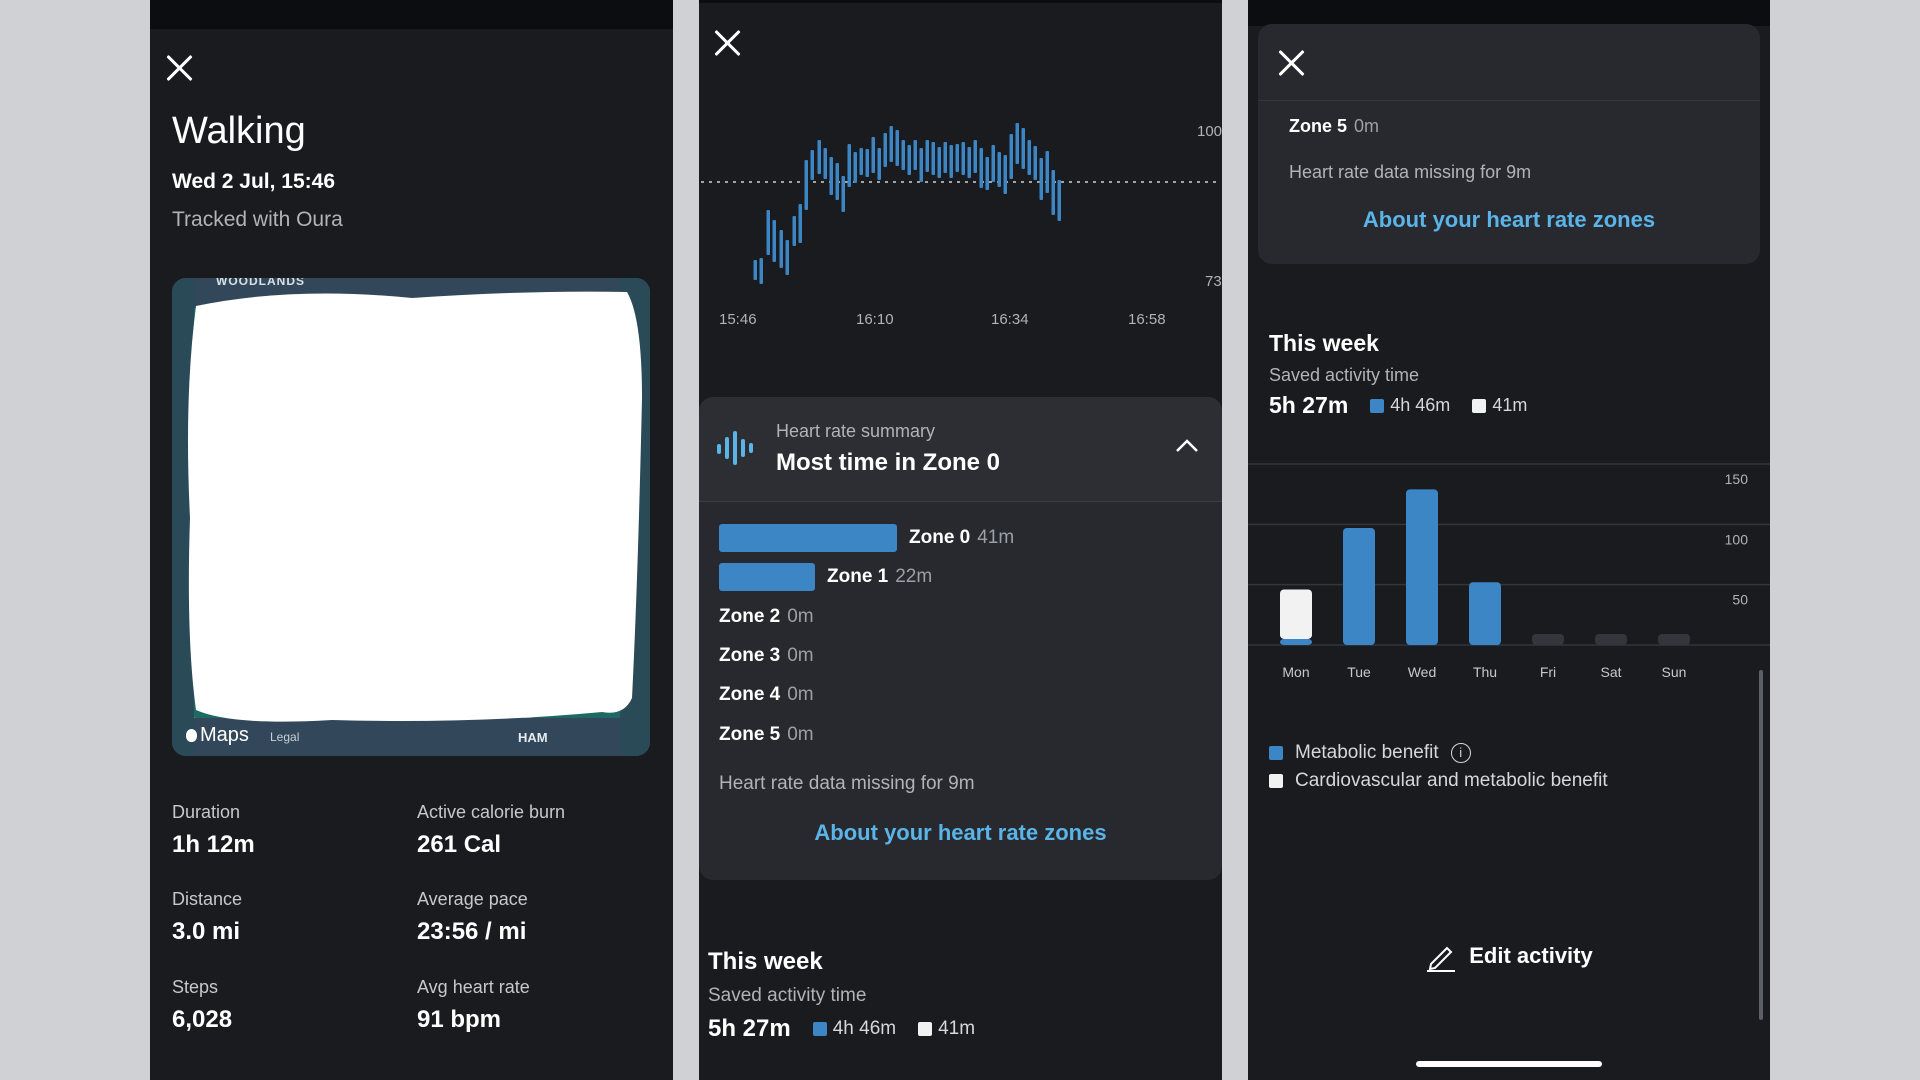  Describe the element at coordinates (491, 812) in the screenshot. I see `stat-label: Active calorie burn` at that location.